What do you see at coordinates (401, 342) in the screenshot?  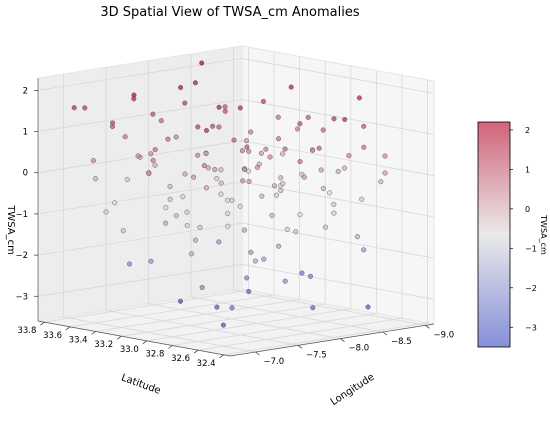 I see `x-tick-label: −8.5` at bounding box center [401, 342].